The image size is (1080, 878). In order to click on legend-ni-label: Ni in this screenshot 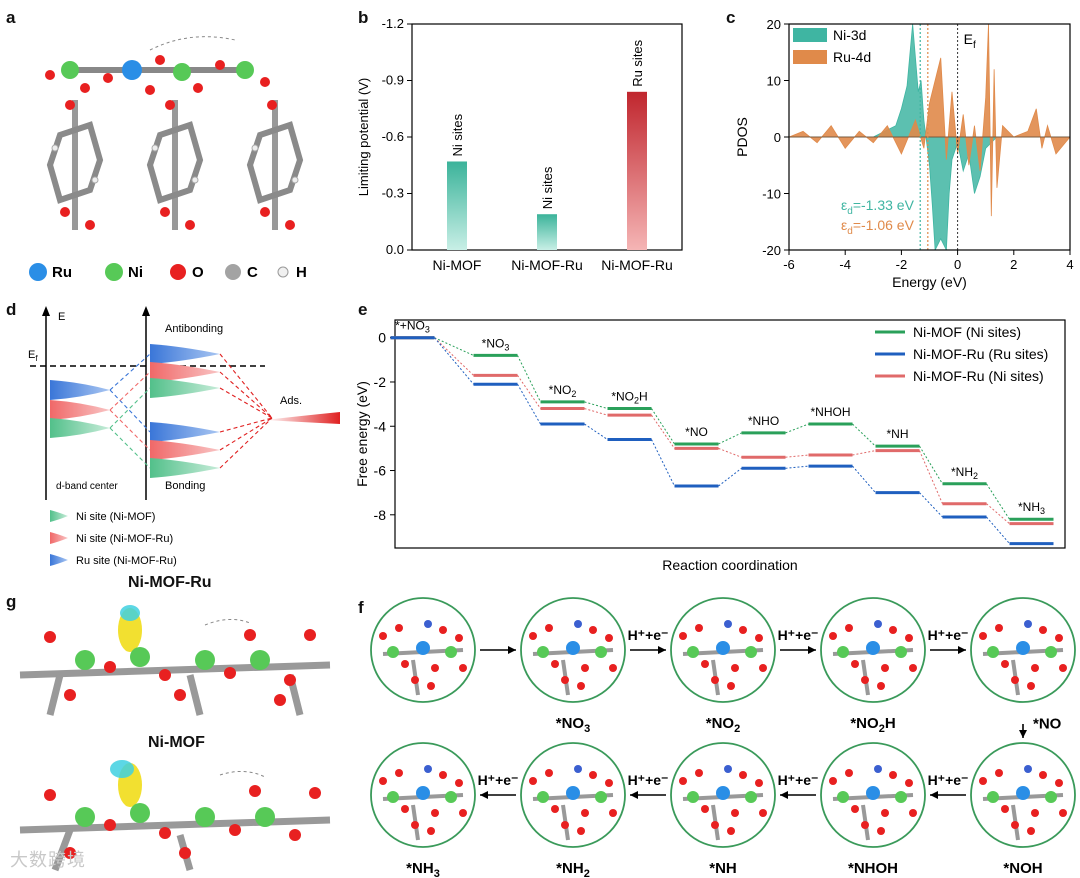, I will do `click(135, 272)`.